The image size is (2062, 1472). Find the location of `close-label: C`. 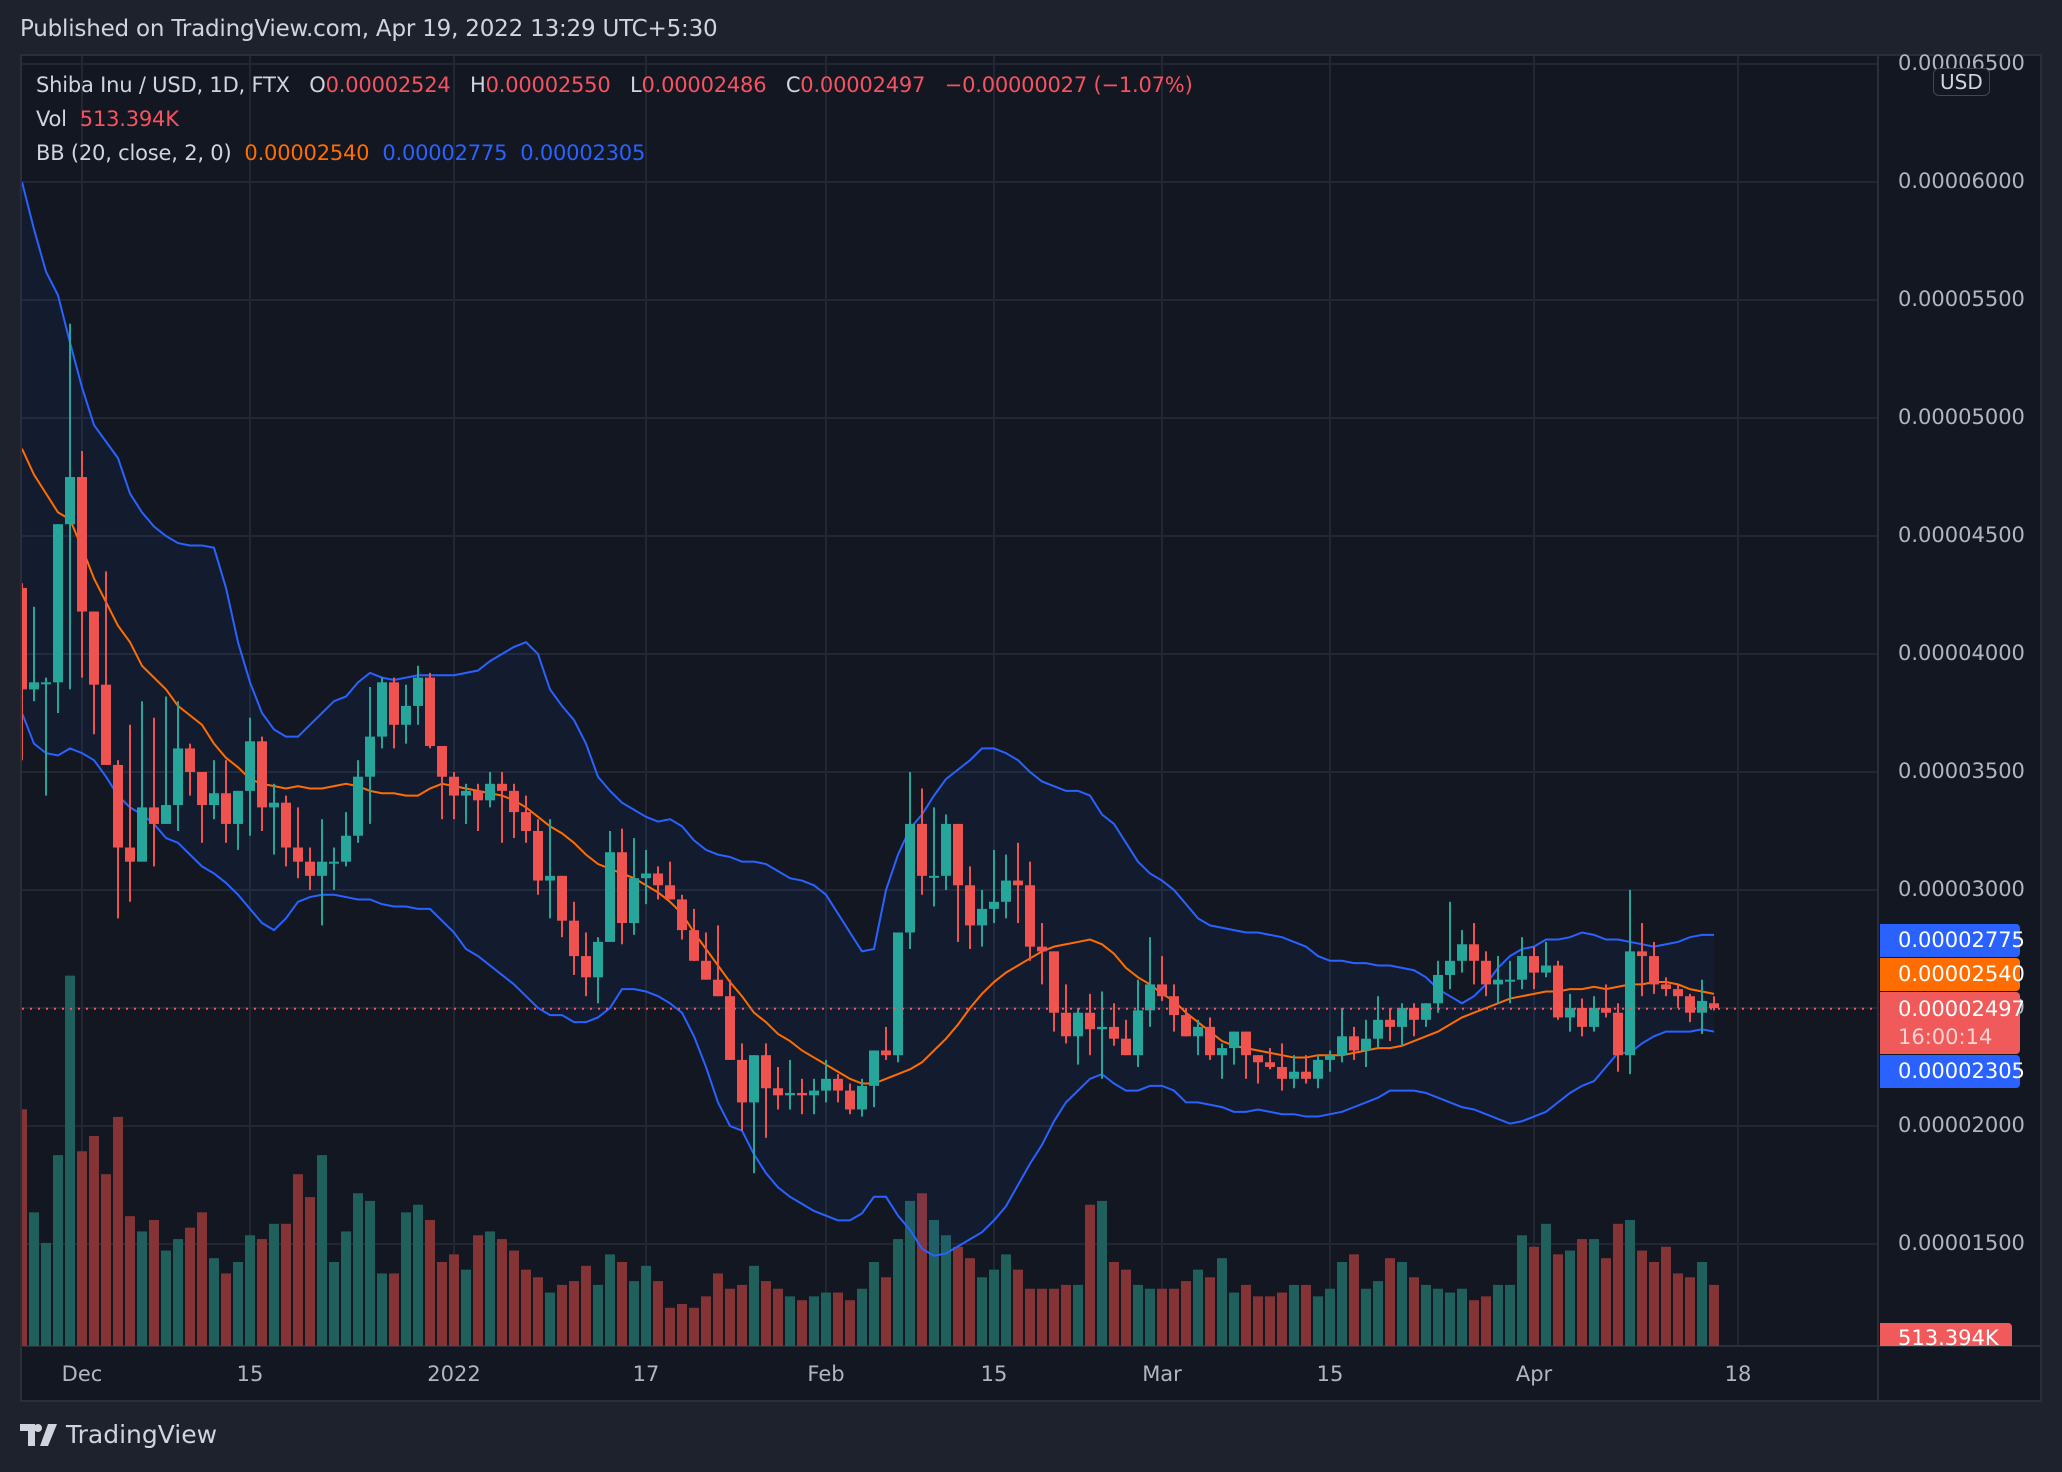

close-label: C is located at coordinates (793, 85).